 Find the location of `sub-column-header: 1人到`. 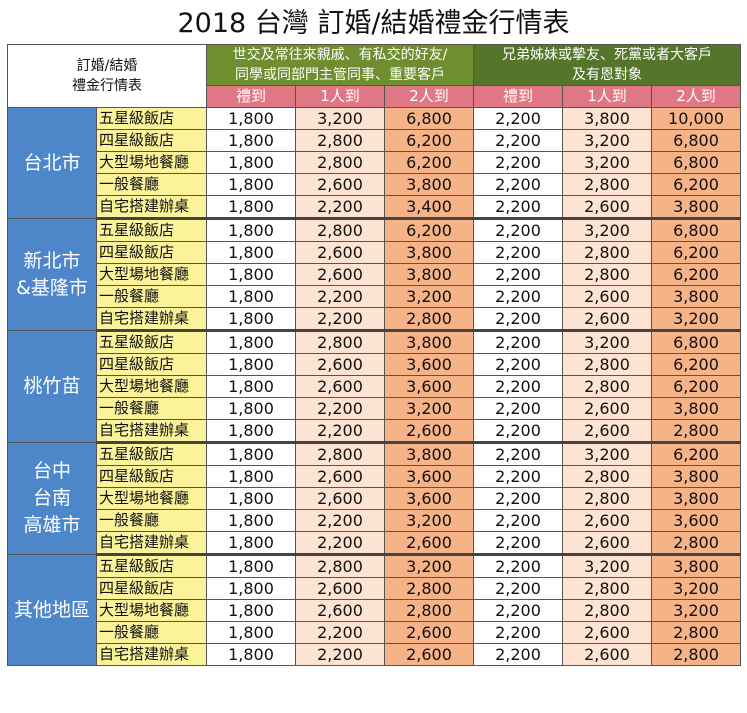

sub-column-header: 1人到 is located at coordinates (607, 96).